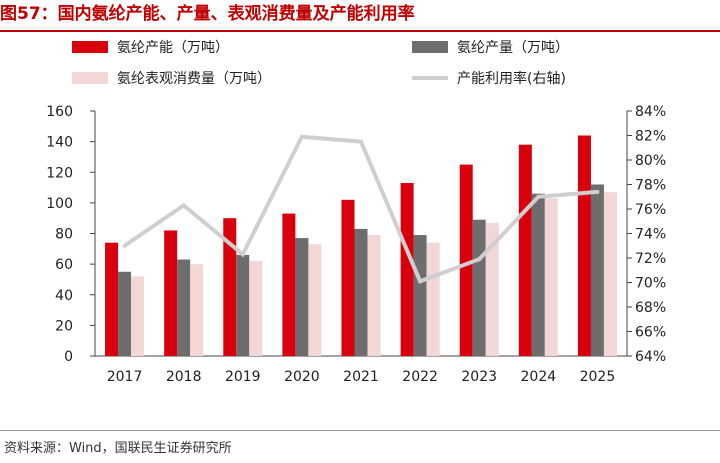  I want to click on y-tick-label: 140, so click(59, 143).